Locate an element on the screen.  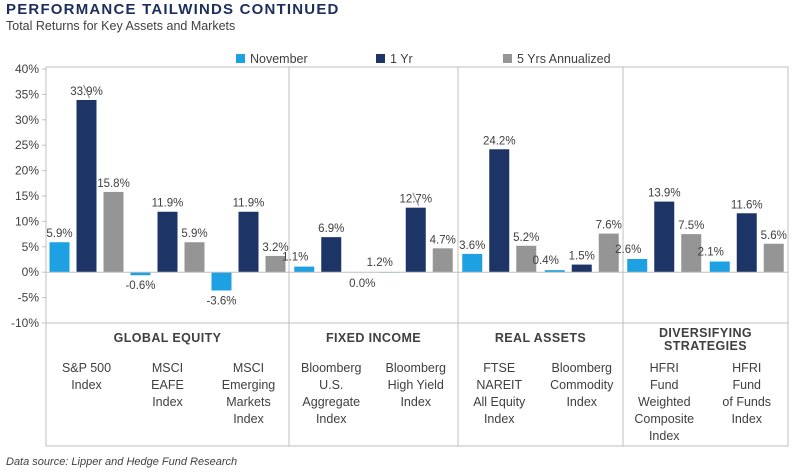
y-tick-label: -5% is located at coordinates (29, 298).